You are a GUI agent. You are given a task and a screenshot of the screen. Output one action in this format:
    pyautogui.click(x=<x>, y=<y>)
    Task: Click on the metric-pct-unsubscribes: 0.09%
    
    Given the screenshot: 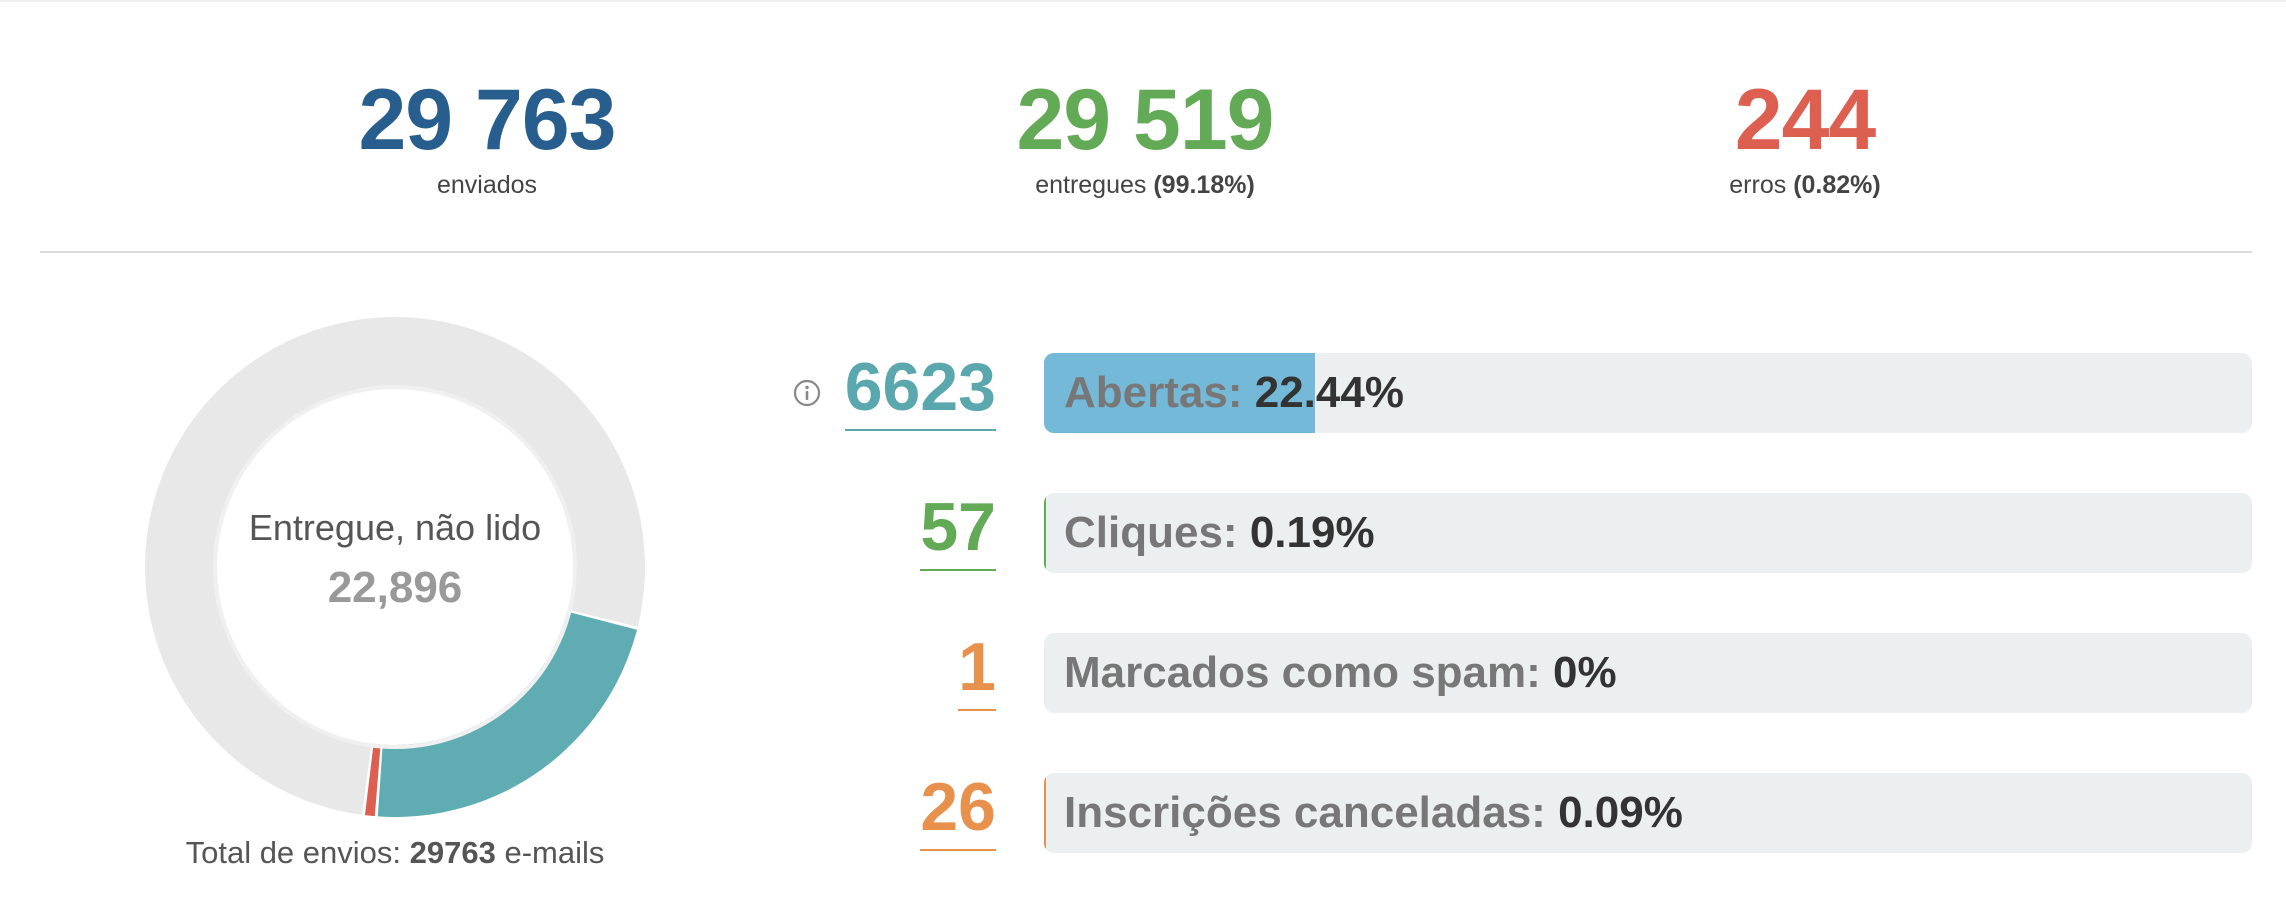 What is the action you would take?
    pyautogui.click(x=1620, y=812)
    